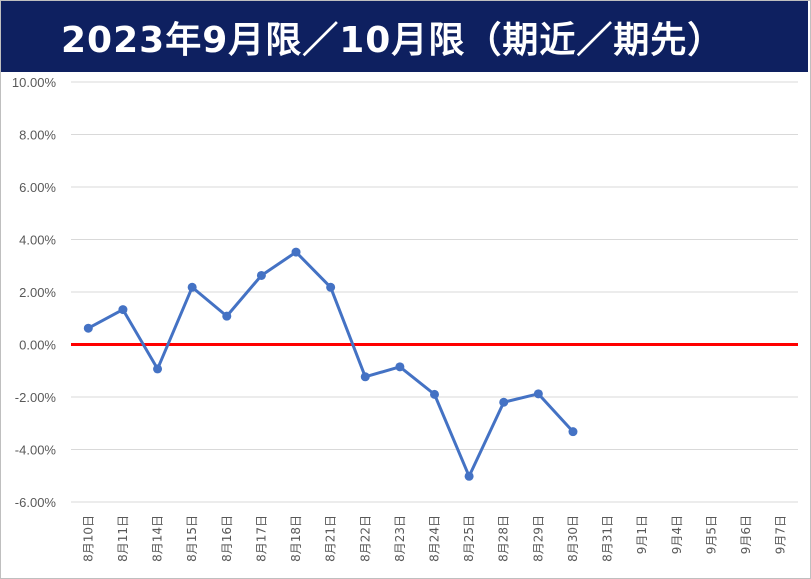  I want to click on x-tick-label: 8月18日, so click(296, 538).